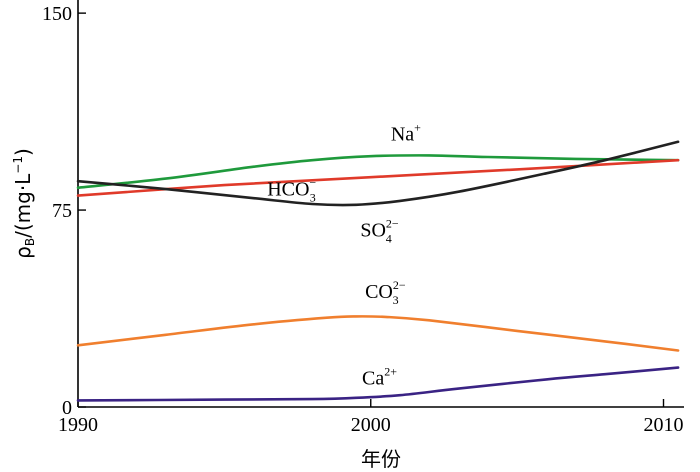  I want to click on x-tick-label: 2010, so click(664, 425).